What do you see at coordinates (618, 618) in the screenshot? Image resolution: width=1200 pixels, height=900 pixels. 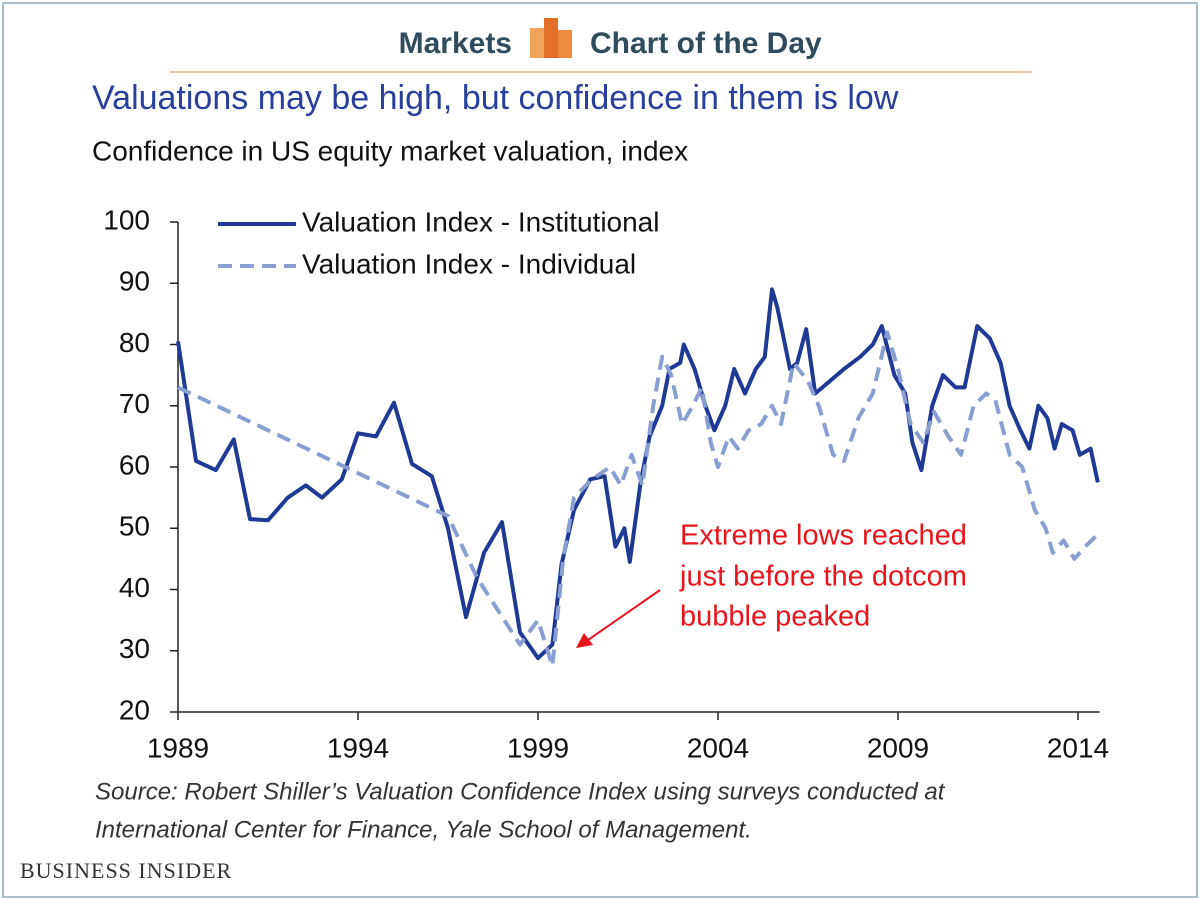 I see `annotation-arrow` at bounding box center [618, 618].